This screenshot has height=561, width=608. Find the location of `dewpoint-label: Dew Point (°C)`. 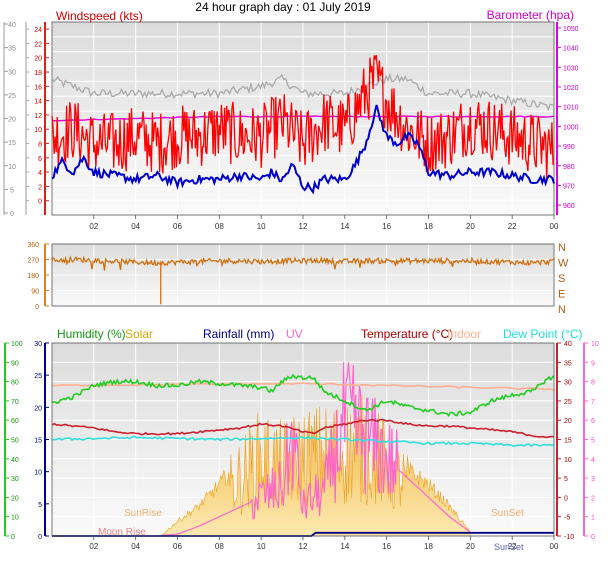

dewpoint-label: Dew Point (°C) is located at coordinates (542, 334).